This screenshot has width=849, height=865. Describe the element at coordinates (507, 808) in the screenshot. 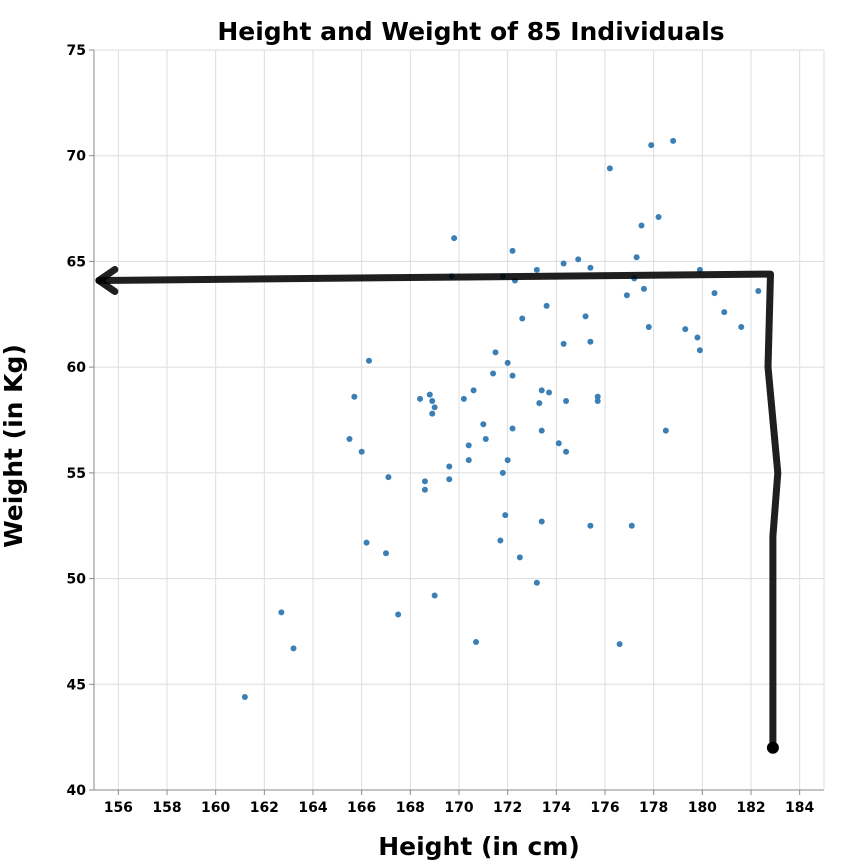

I see `x-tick-label: 172` at that location.